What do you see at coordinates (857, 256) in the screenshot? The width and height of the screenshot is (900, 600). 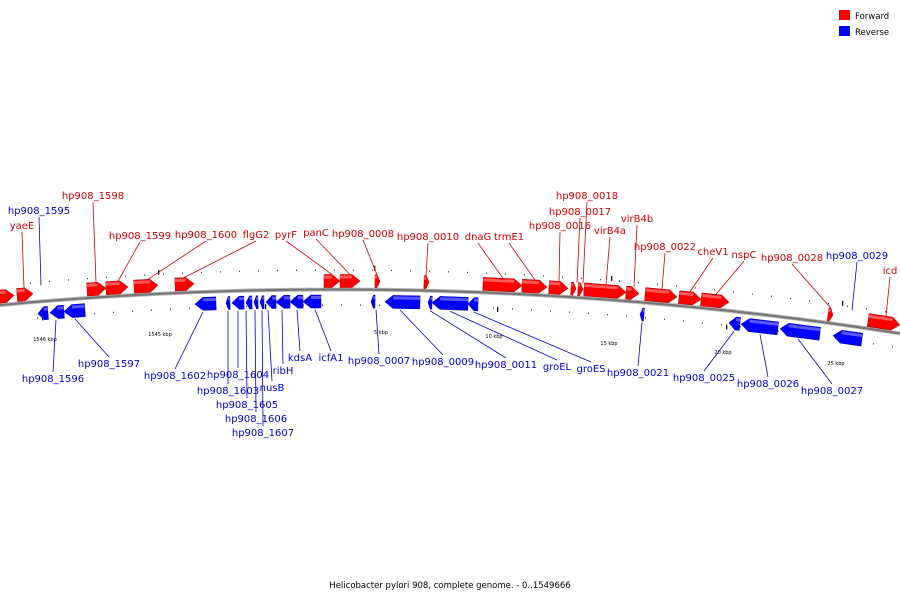 I see `gene-label-hp908-0029: hp908_0029` at bounding box center [857, 256].